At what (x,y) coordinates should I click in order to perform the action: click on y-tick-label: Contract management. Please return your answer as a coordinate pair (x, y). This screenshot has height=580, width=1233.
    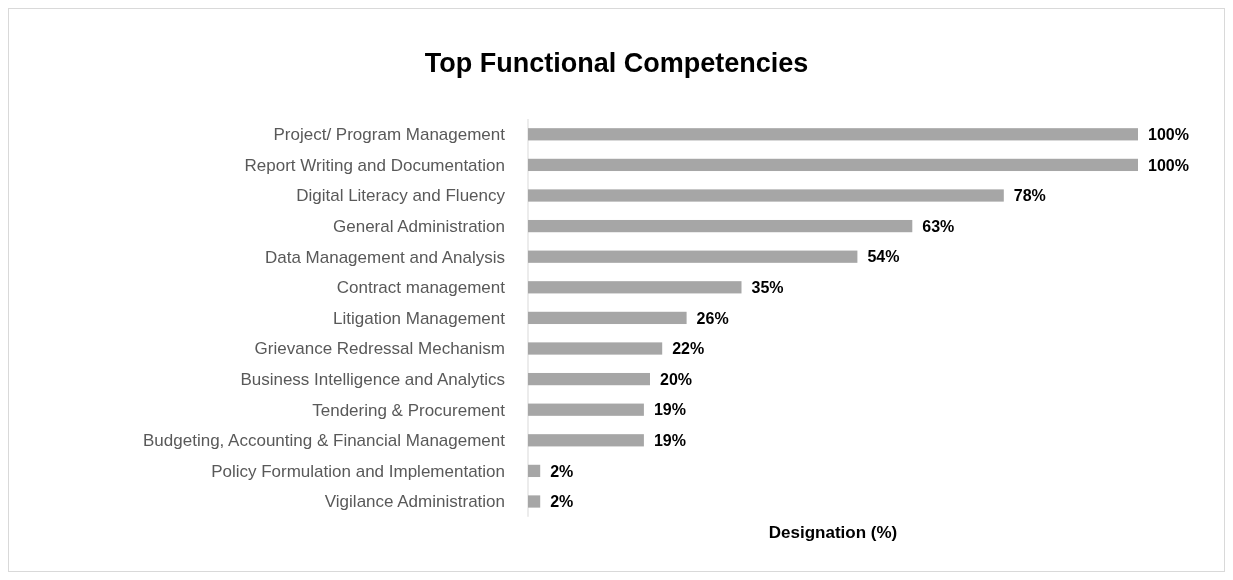
    Looking at the image, I should click on (421, 288).